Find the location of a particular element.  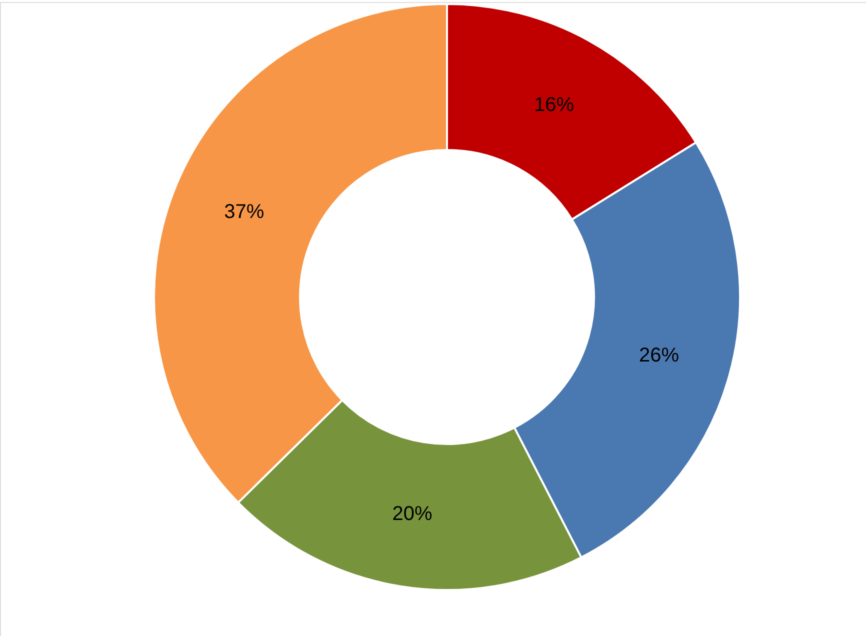

data-label: 20% is located at coordinates (412, 514).